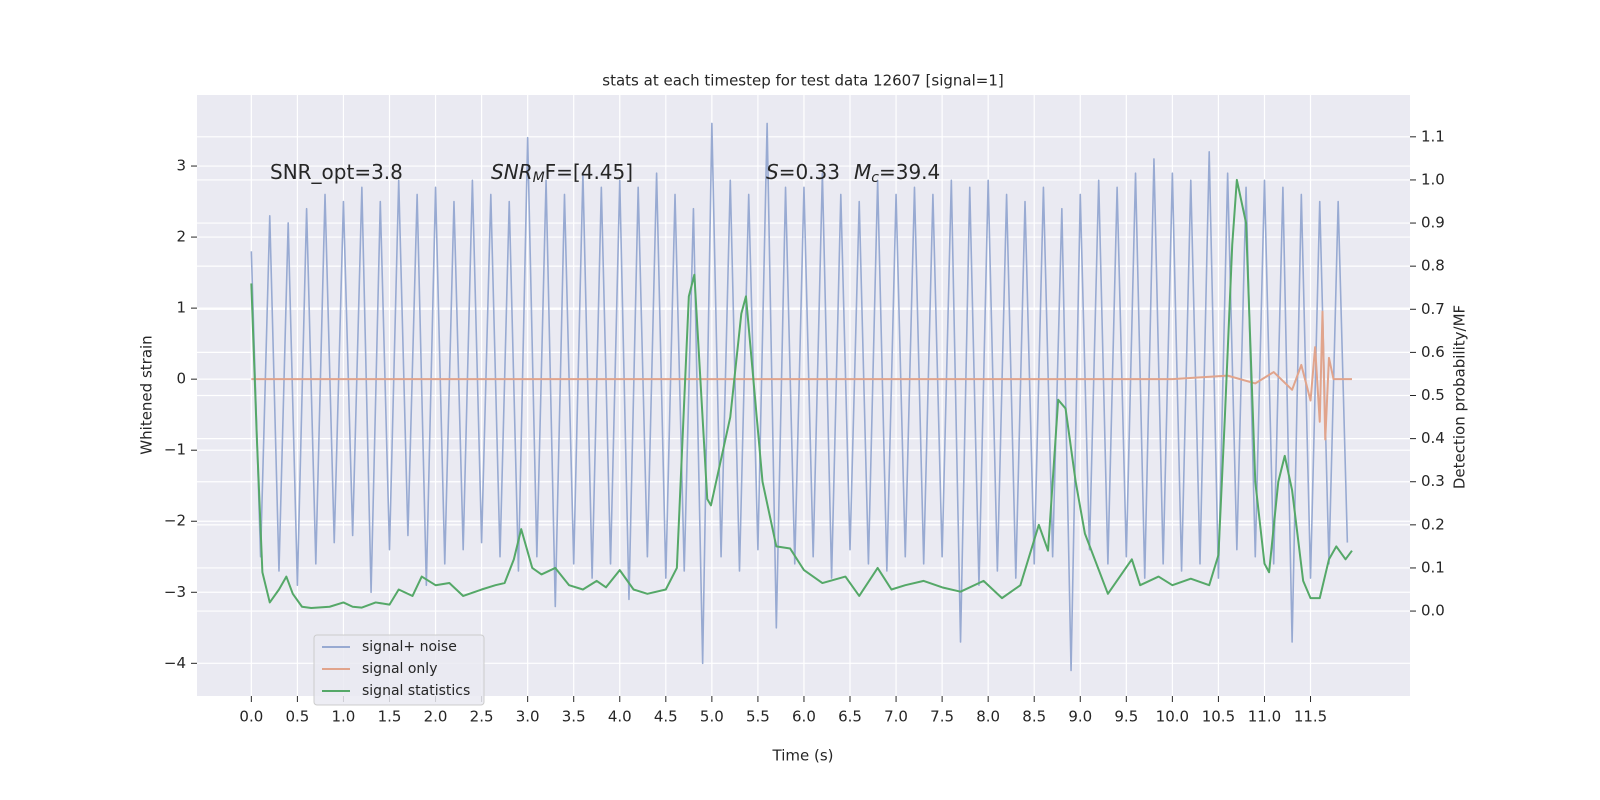 The height and width of the screenshot is (800, 1600). I want to click on y-tick-label: −3, so click(175, 592).